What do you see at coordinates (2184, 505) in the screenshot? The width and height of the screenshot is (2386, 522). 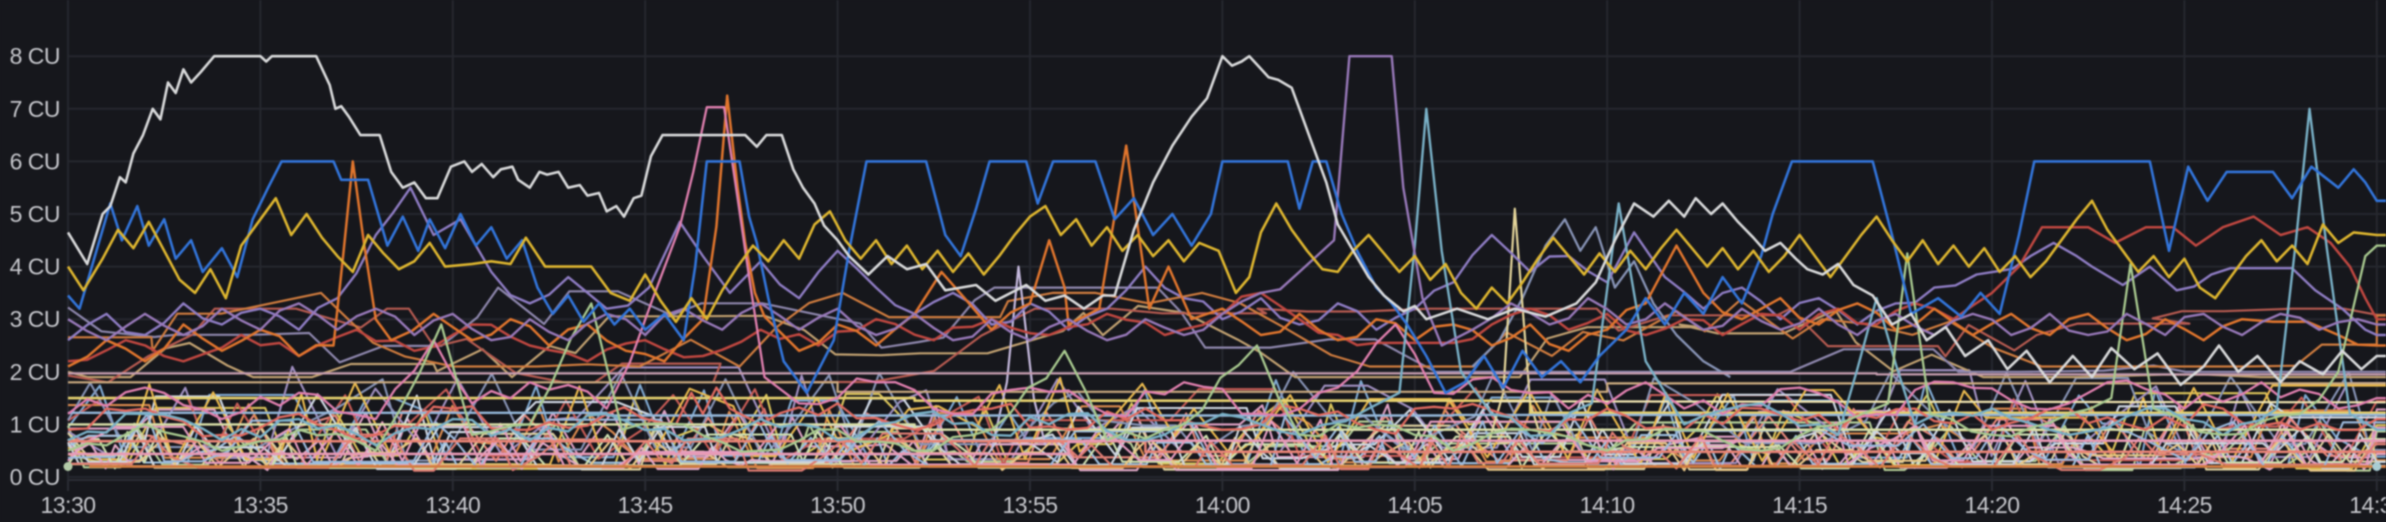 I see `svg-text: 14:25` at bounding box center [2184, 505].